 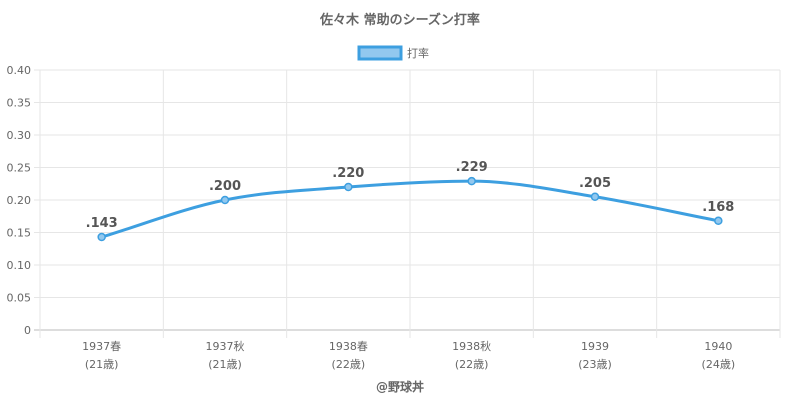 I want to click on y-tick-label: 0.15, so click(x=19, y=233).